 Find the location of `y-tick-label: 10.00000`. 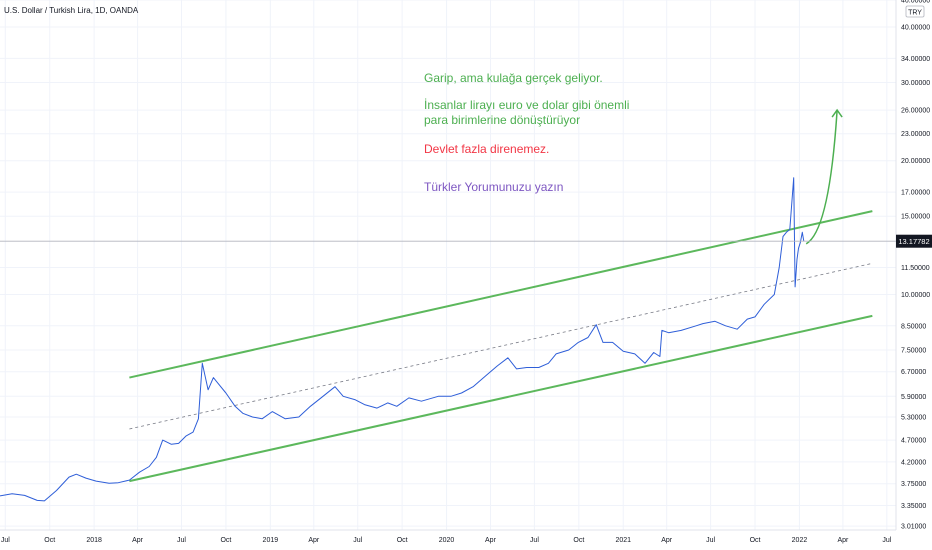

y-tick-label: 10.00000 is located at coordinates (915, 295).